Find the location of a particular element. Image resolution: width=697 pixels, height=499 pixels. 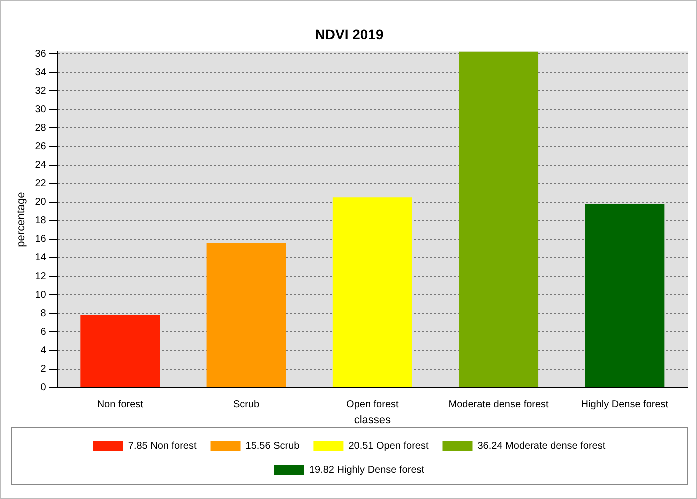

y-tick-label: 16 is located at coordinates (41, 240).